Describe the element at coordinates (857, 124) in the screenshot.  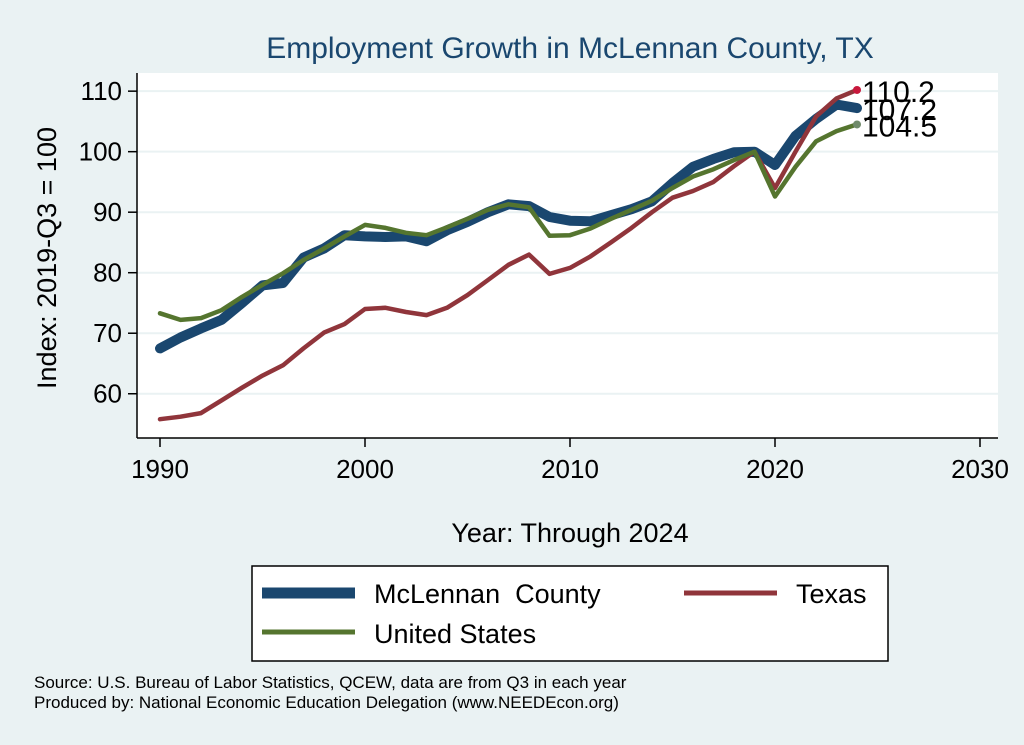
I see `end-marker-united-states` at that location.